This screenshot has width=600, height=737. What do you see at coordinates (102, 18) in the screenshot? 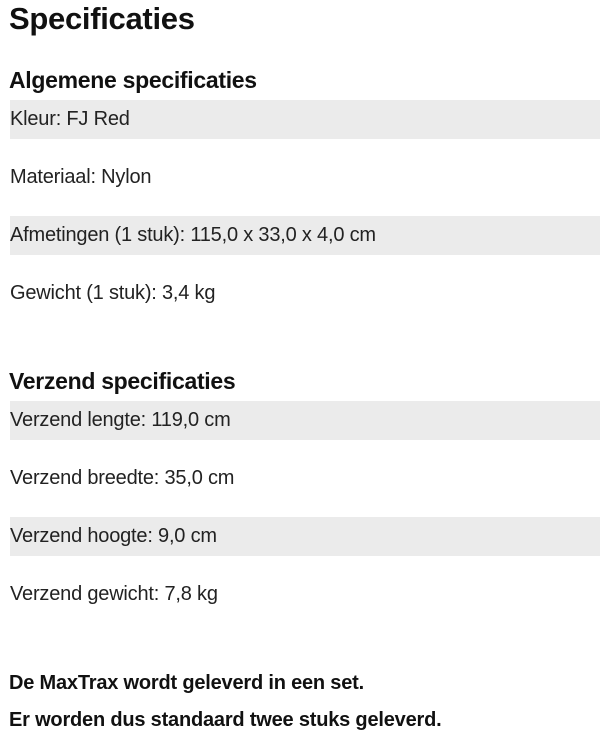
I see `page-title: Specificaties` at bounding box center [102, 18].